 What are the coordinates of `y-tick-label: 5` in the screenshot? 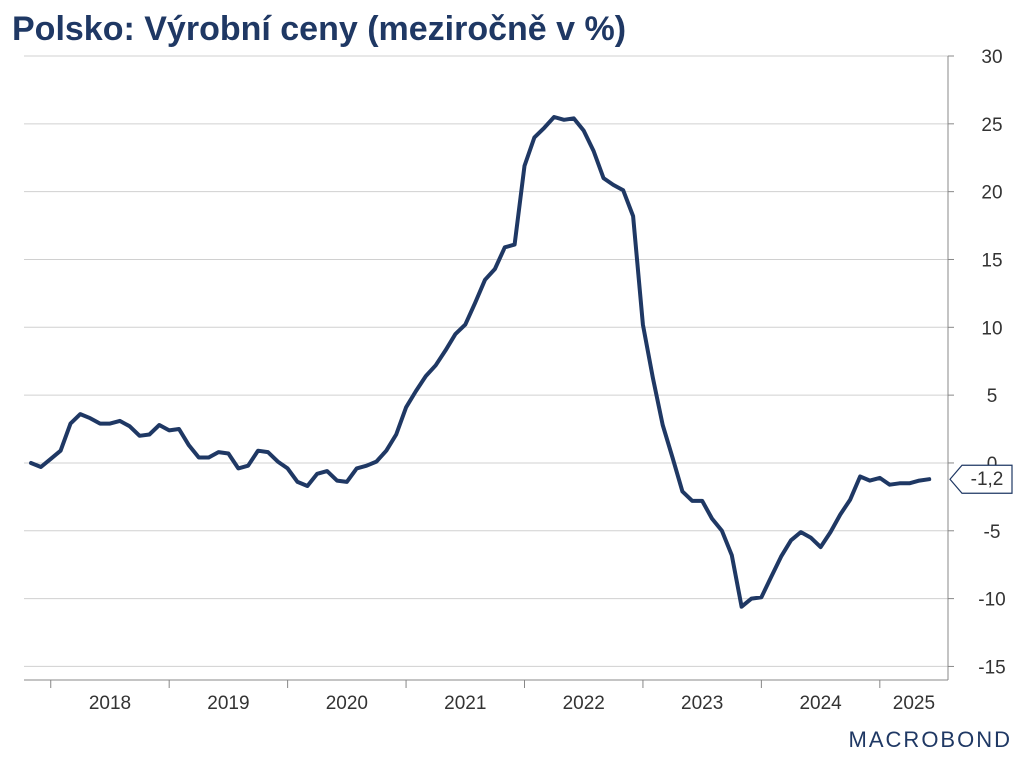 It's located at (992, 396).